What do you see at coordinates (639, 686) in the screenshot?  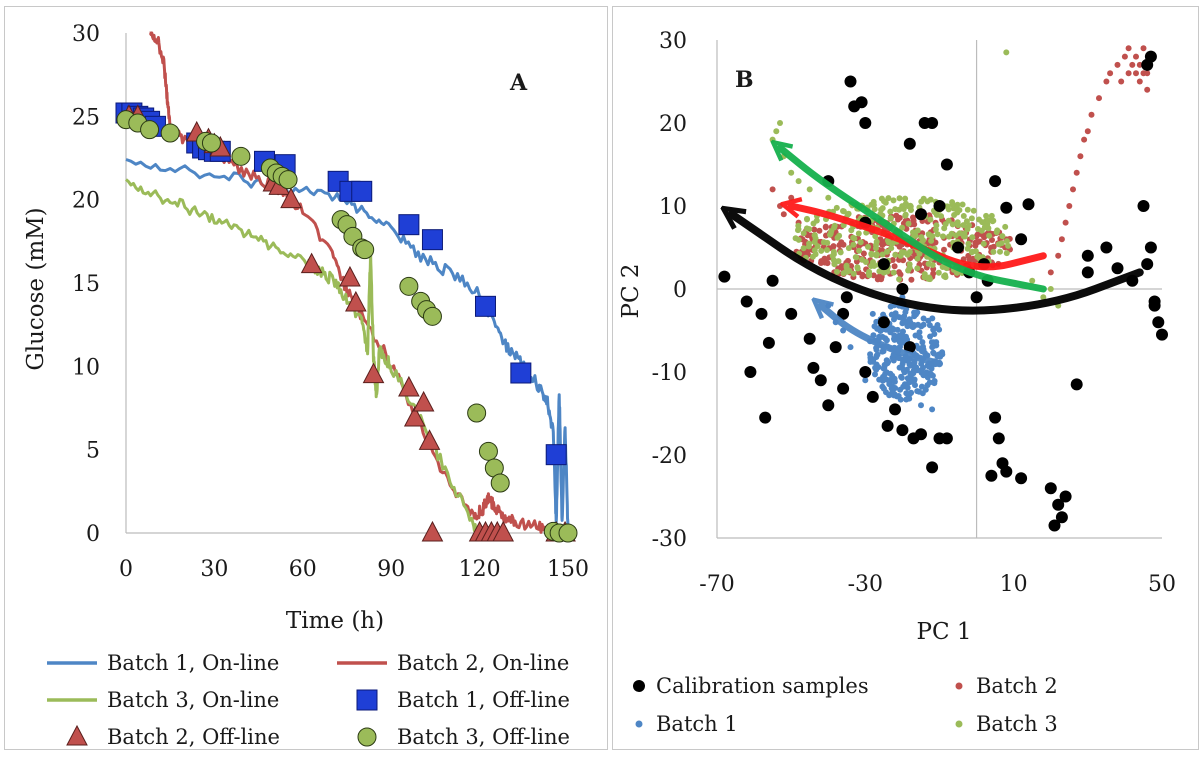 I see `legend-calibration-samples-swatch` at bounding box center [639, 686].